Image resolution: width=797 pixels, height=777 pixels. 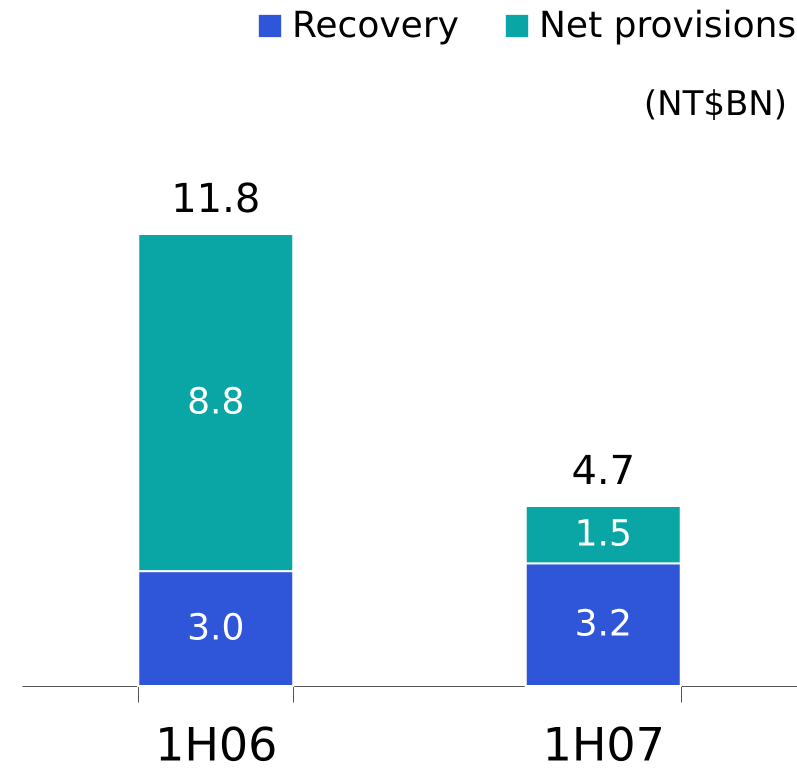 What do you see at coordinates (603, 624) in the screenshot?
I see `data-label: 3.2` at bounding box center [603, 624].